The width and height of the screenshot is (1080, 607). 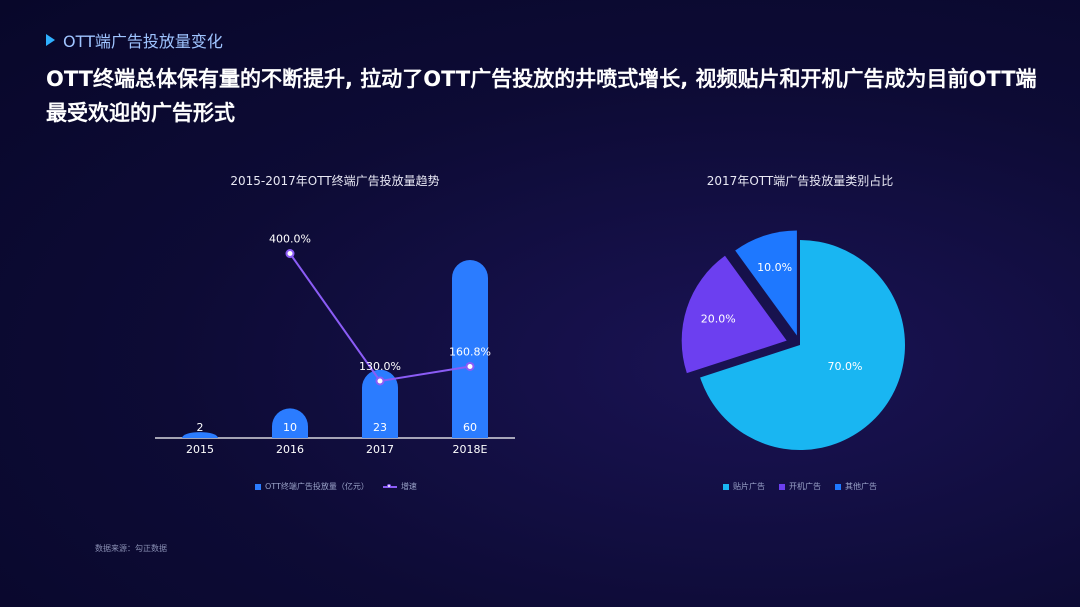 What do you see at coordinates (290, 427) in the screenshot?
I see `bar-value-label-2016: 10` at bounding box center [290, 427].